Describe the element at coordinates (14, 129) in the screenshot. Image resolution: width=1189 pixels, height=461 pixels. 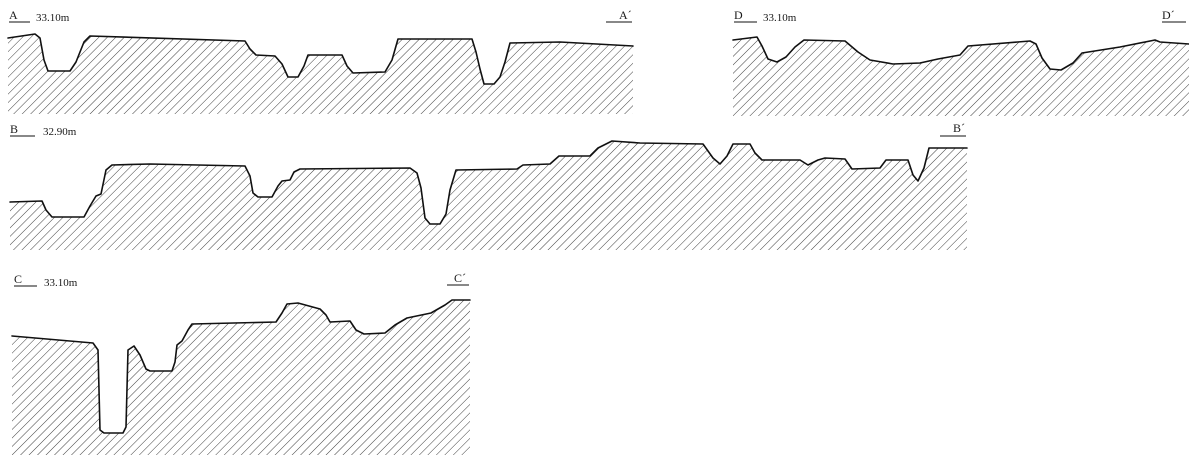
I see `section-b-start-label: B` at that location.